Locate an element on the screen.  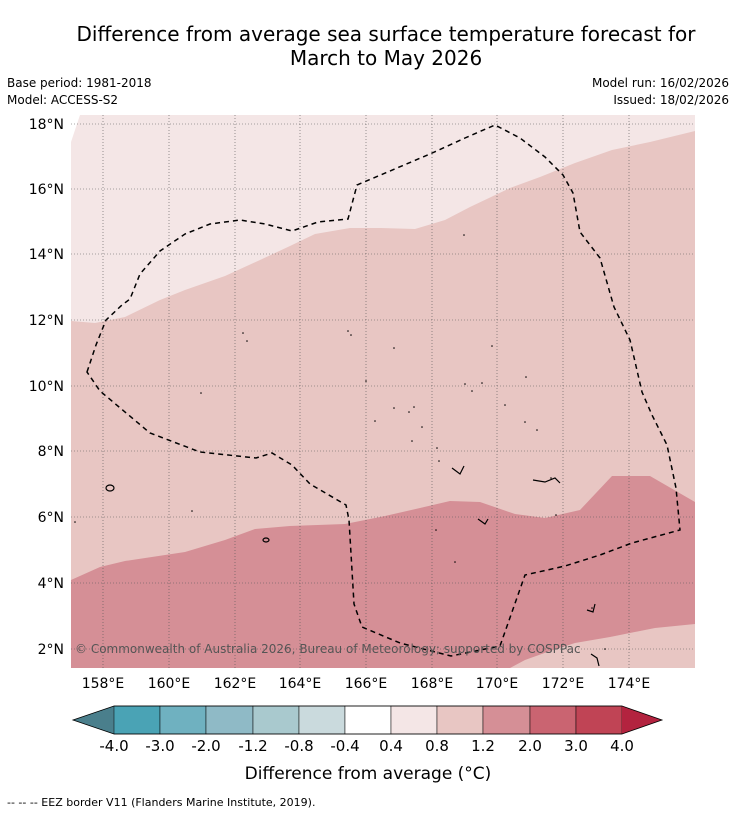
latitude-label: 8°N is located at coordinates (51, 452).